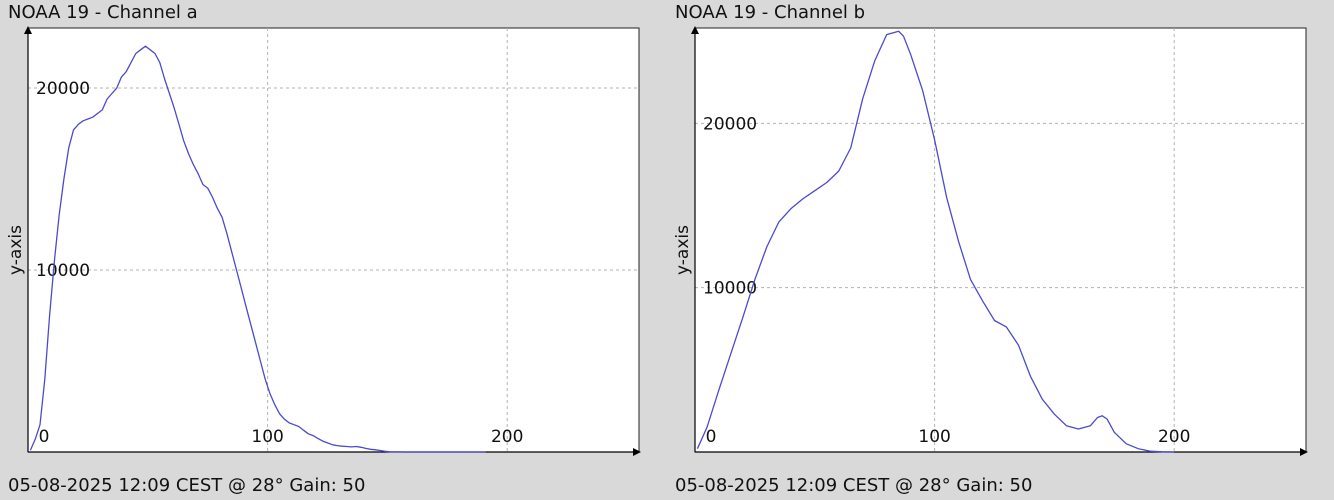 This screenshot has width=1334, height=500. Describe the element at coordinates (103, 12) in the screenshot. I see `chart-title: NOAA 19 - Channel a` at that location.